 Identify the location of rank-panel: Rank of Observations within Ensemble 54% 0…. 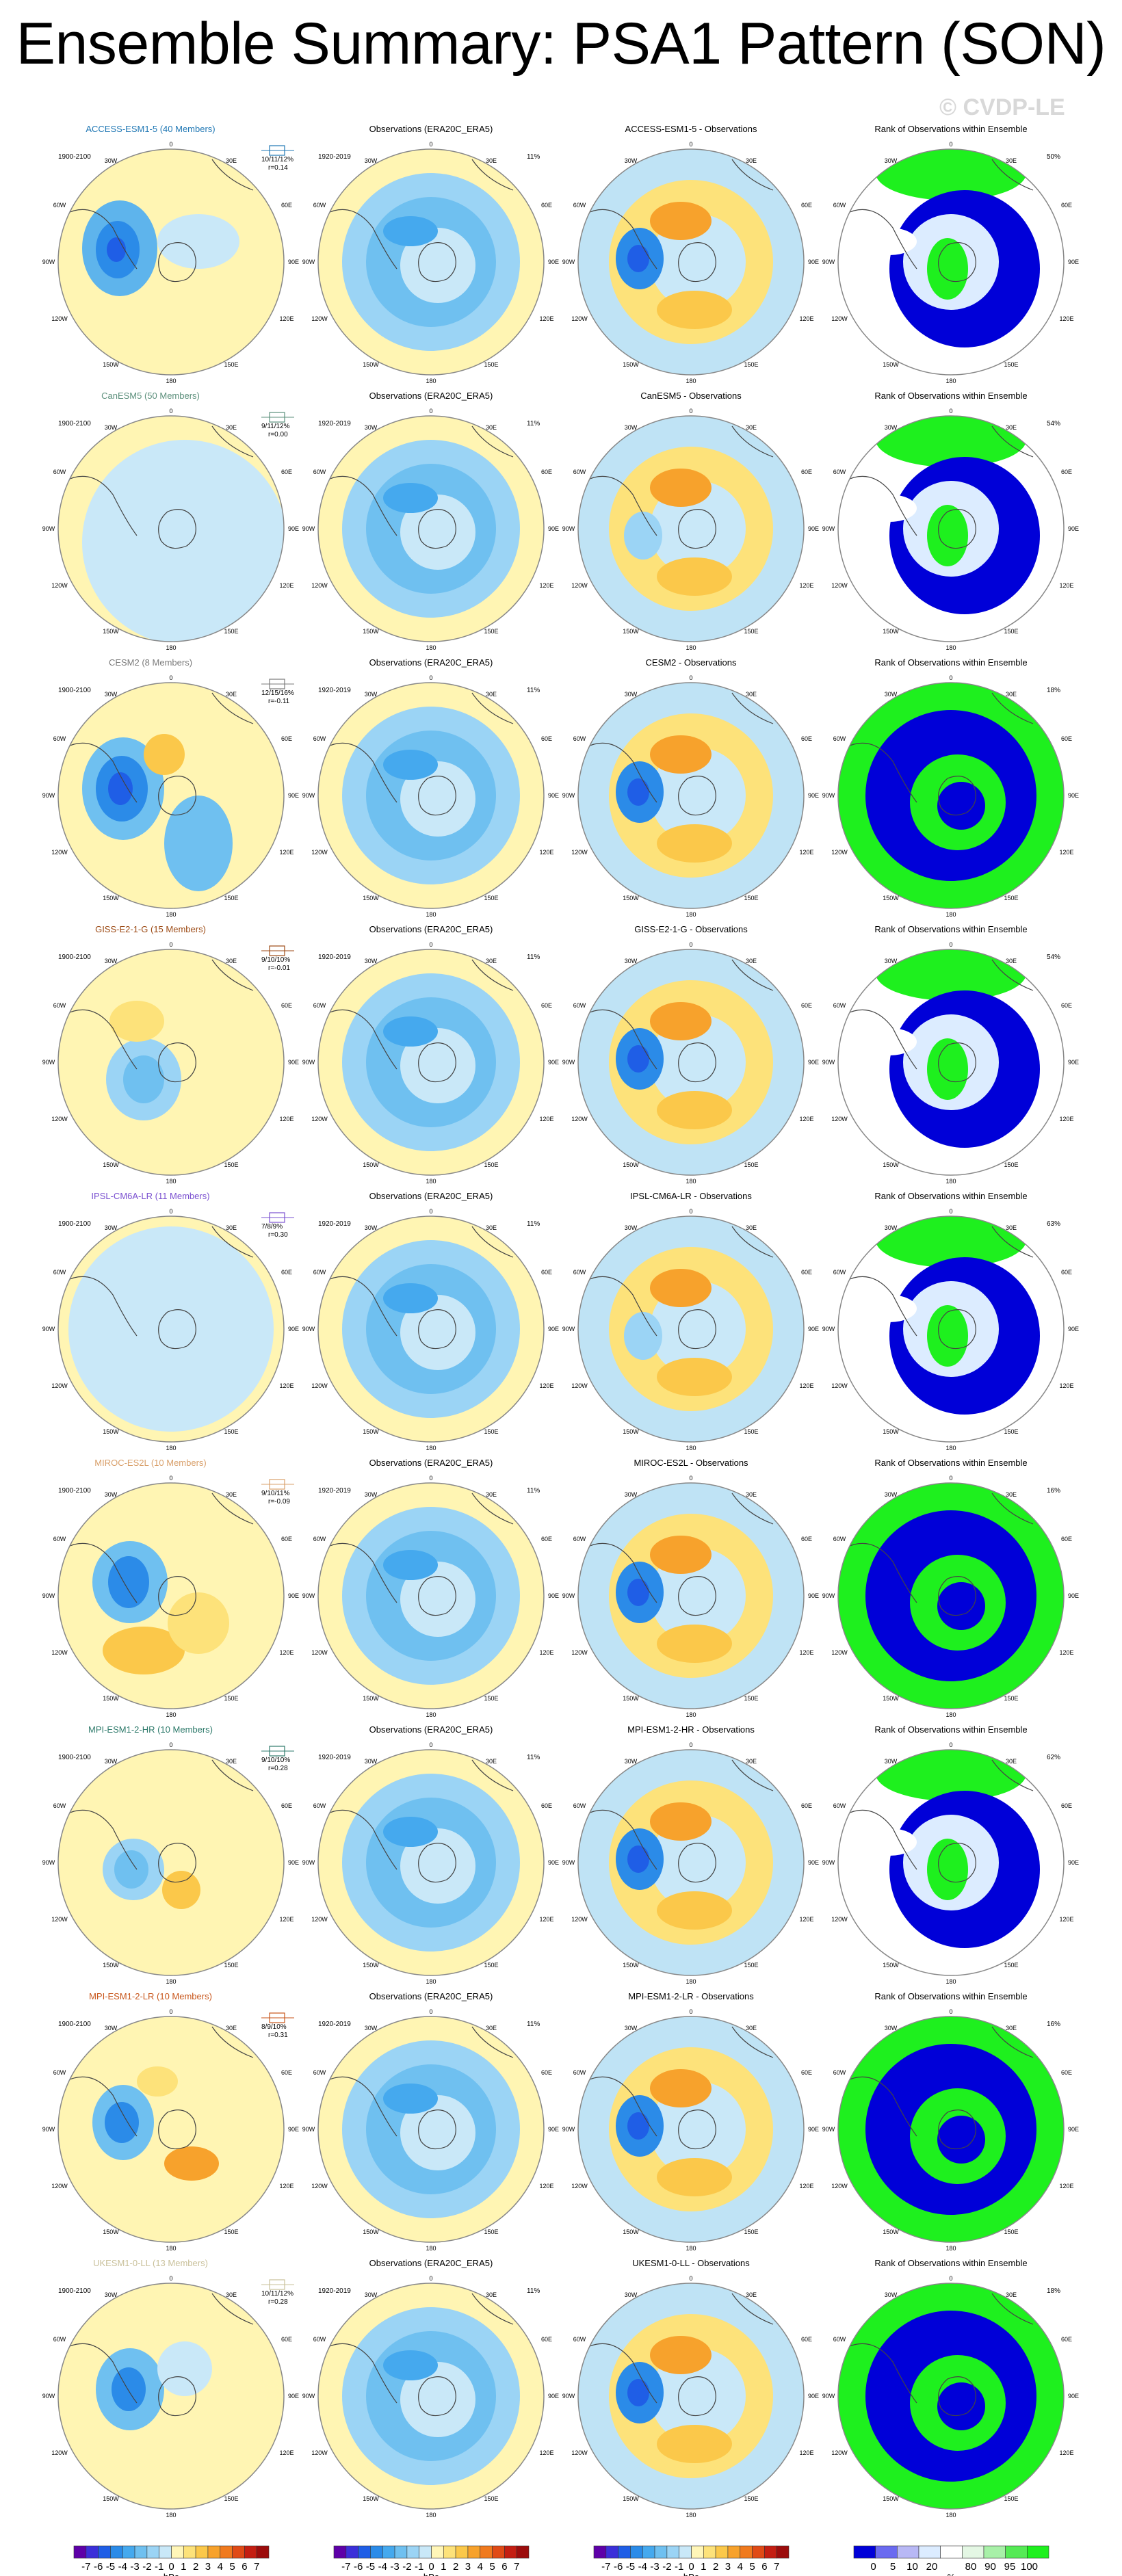
(950, 521).